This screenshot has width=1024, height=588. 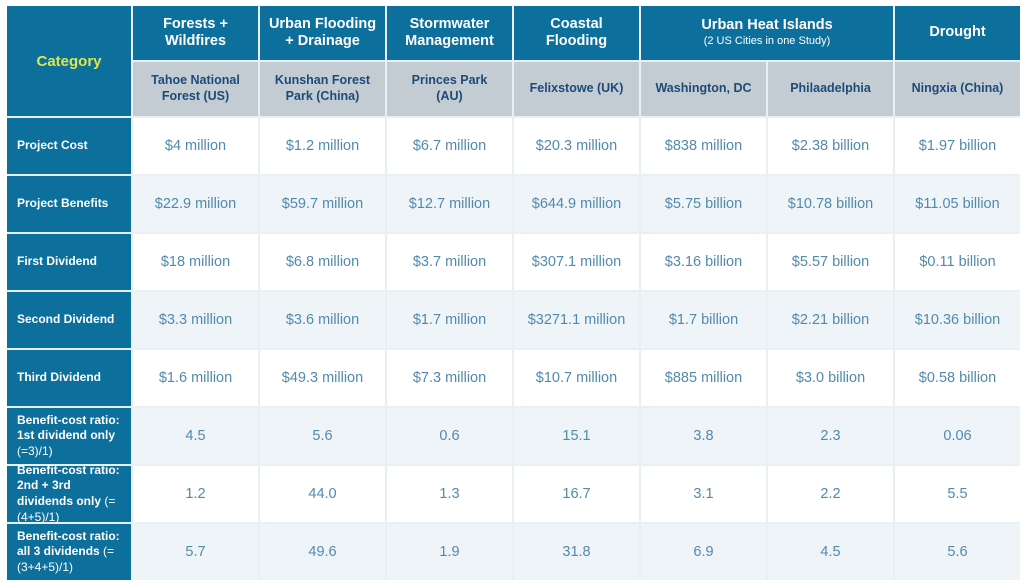 What do you see at coordinates (449, 552) in the screenshot?
I see `value-cell: 1.9` at bounding box center [449, 552].